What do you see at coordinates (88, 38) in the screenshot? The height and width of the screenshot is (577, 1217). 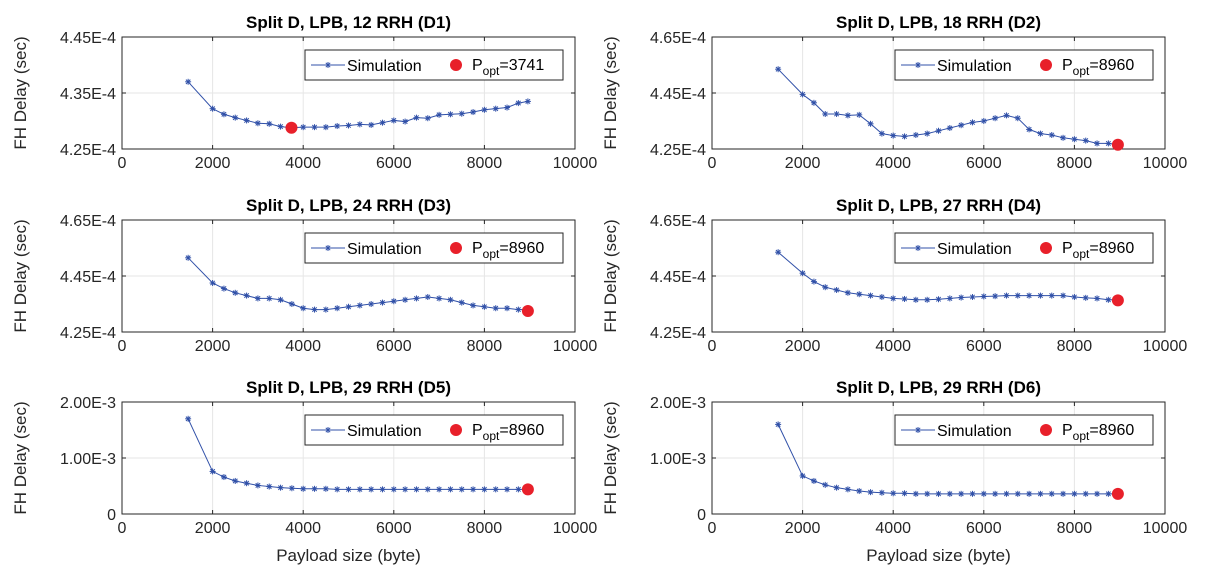 I see `y-tick-label: 4.45E-4` at bounding box center [88, 38].